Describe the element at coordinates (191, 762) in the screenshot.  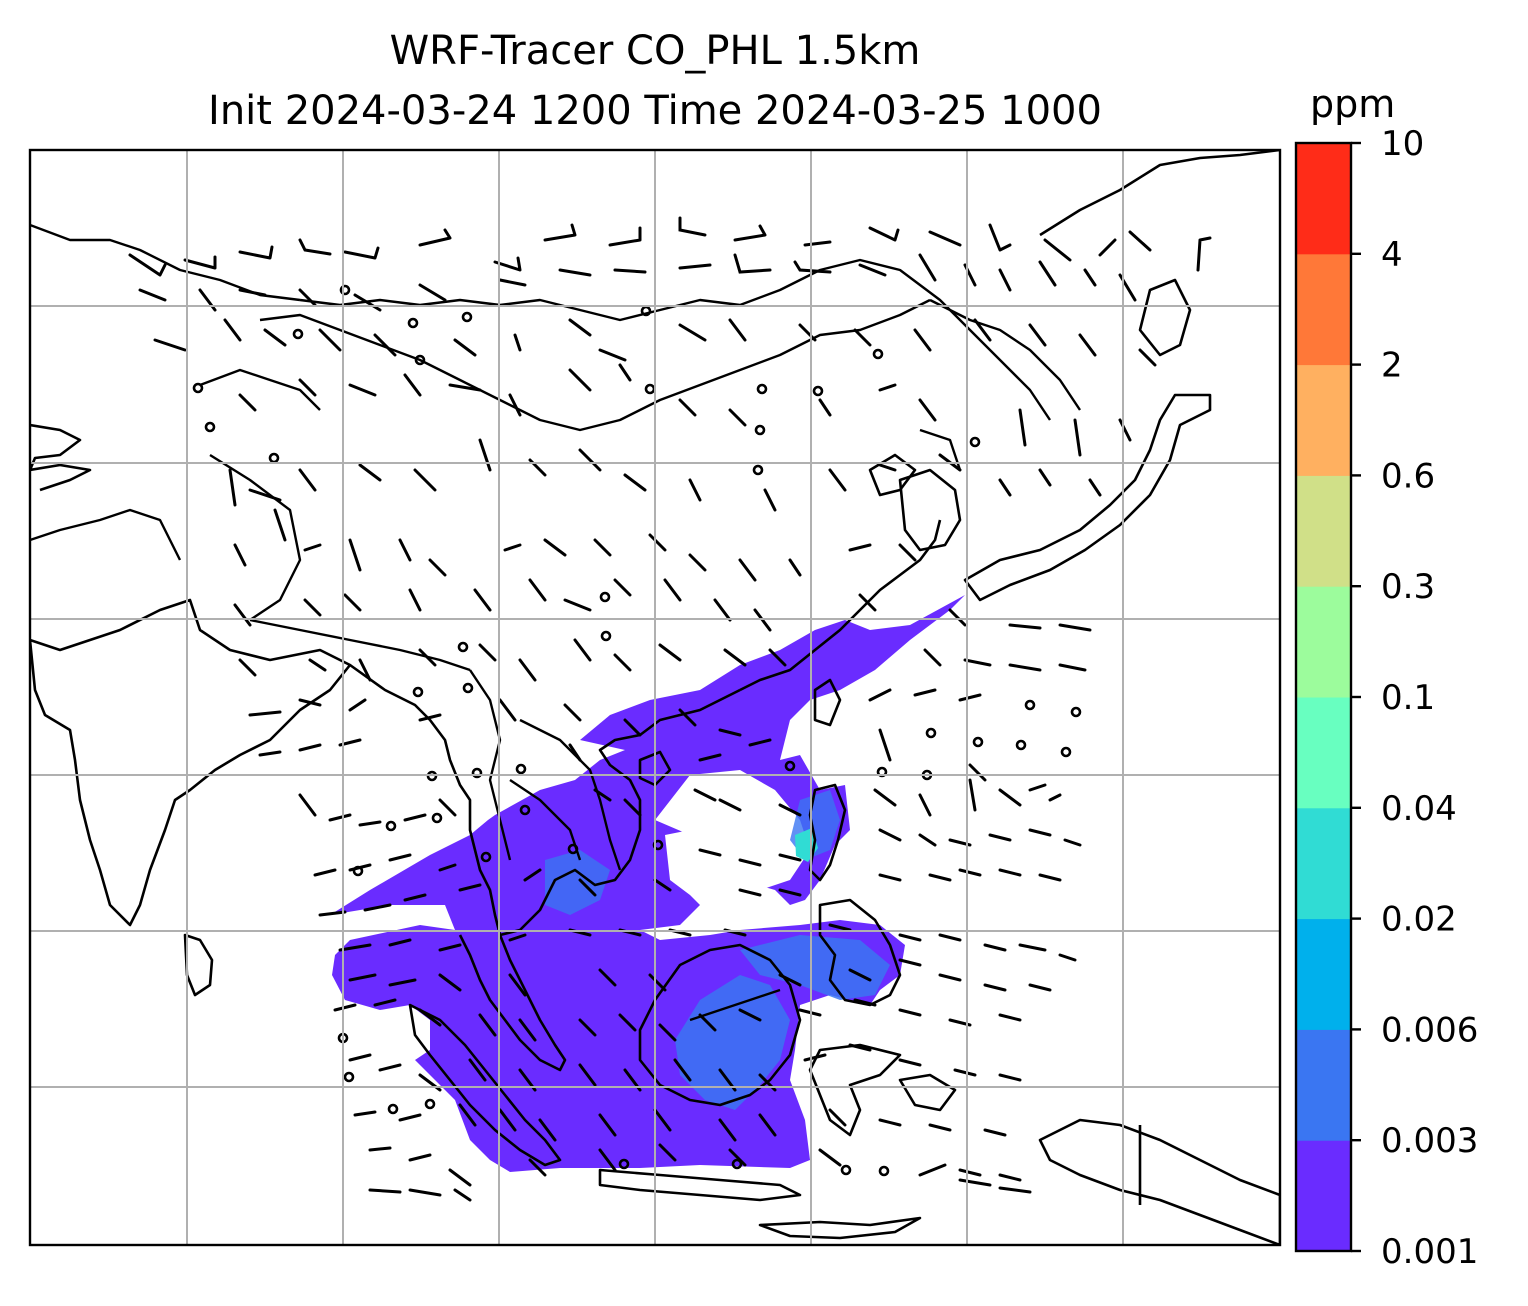
I see `coastline-india` at that location.